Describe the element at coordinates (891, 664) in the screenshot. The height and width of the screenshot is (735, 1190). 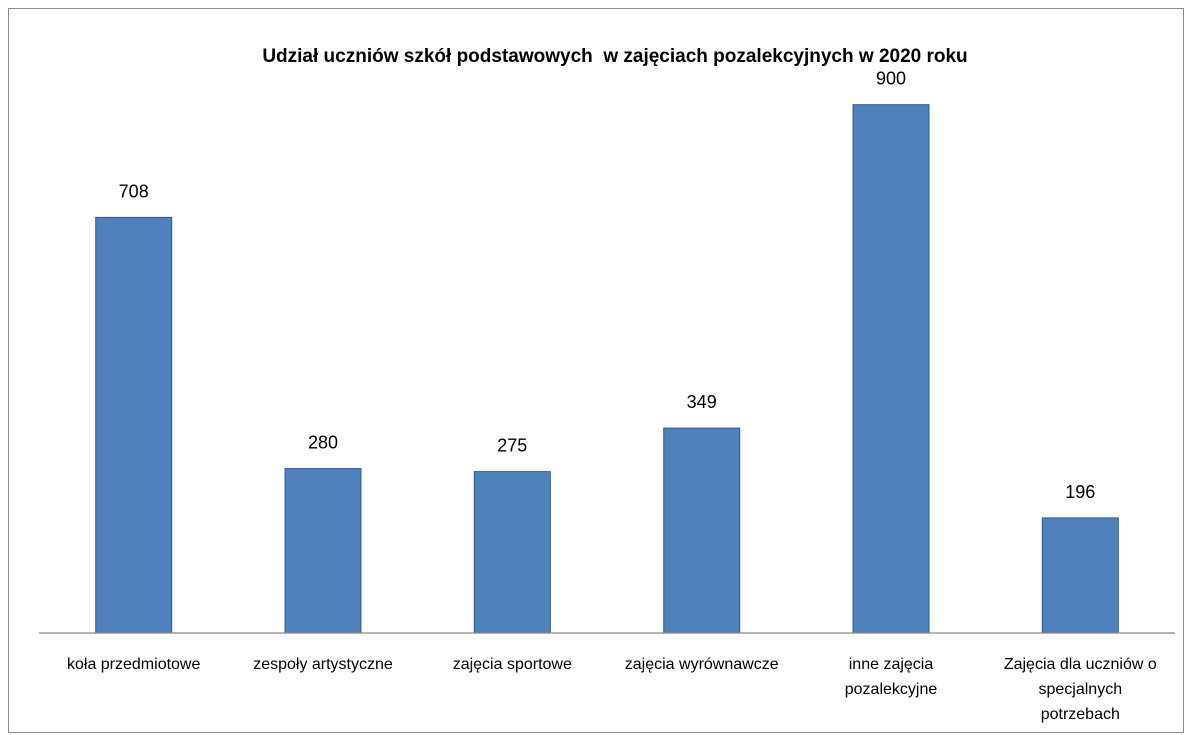
I see `category-label-line: inne zajęcia` at that location.